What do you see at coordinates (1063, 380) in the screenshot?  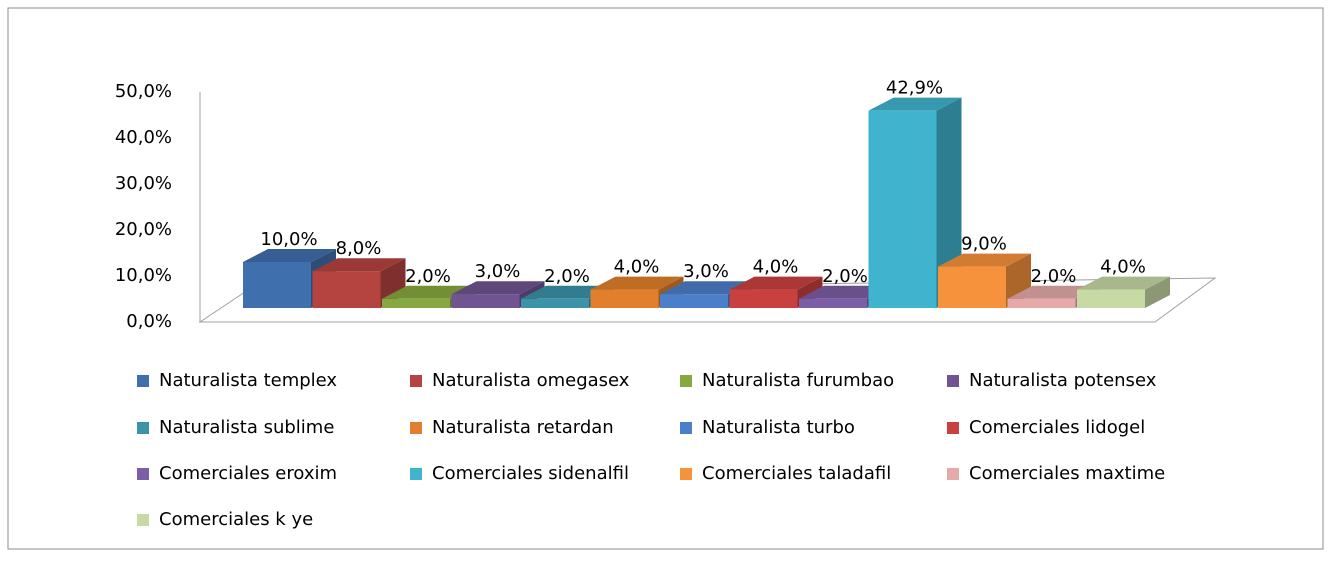 I see `legend-label: Naturalista potensex` at bounding box center [1063, 380].